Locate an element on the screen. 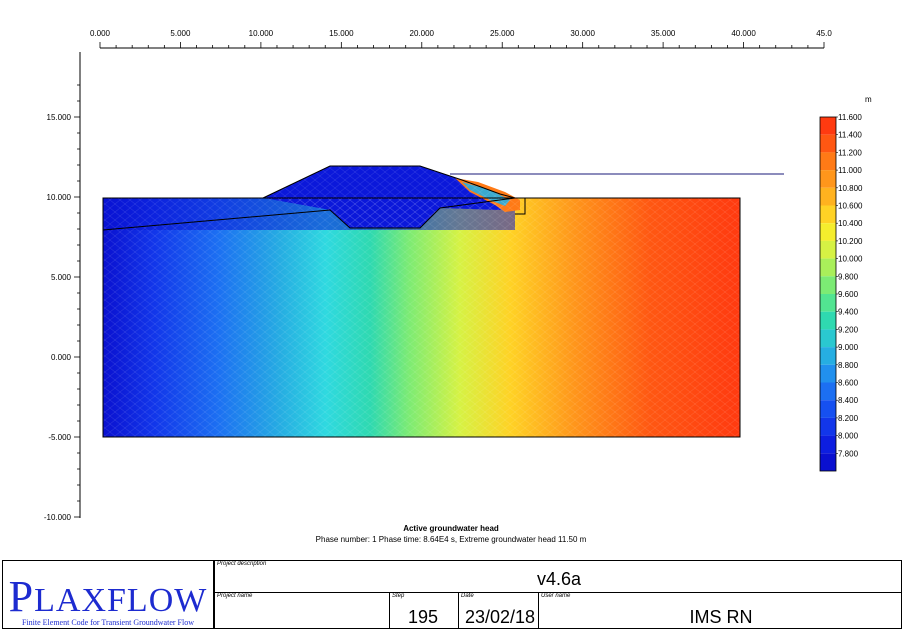 This screenshot has width=902, height=629. phreatic-outline is located at coordinates (314, 214).